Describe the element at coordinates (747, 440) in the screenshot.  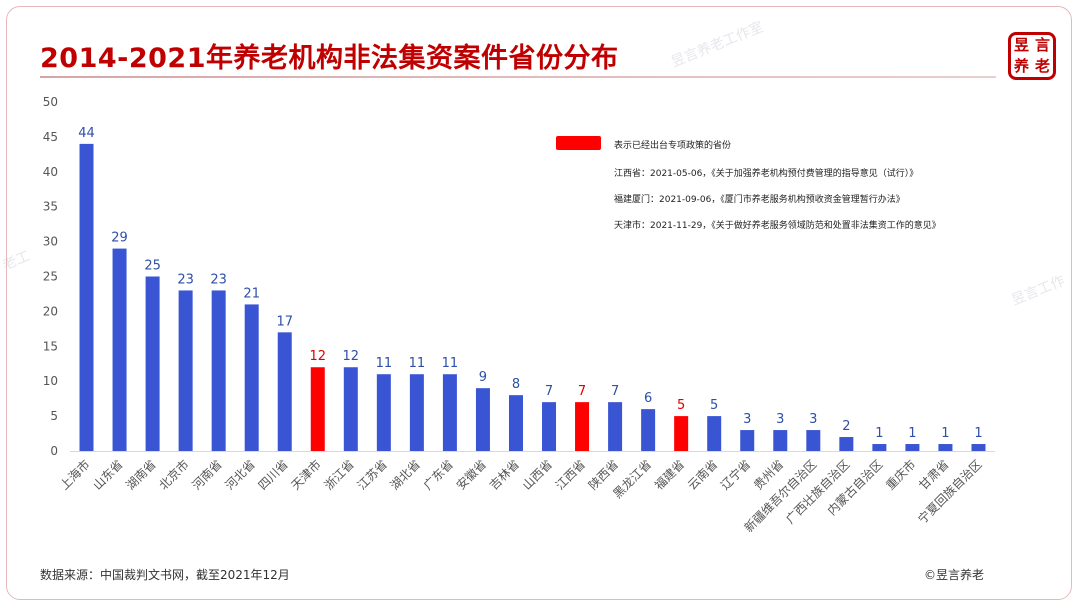
I see `bar-辽宁省` at that location.